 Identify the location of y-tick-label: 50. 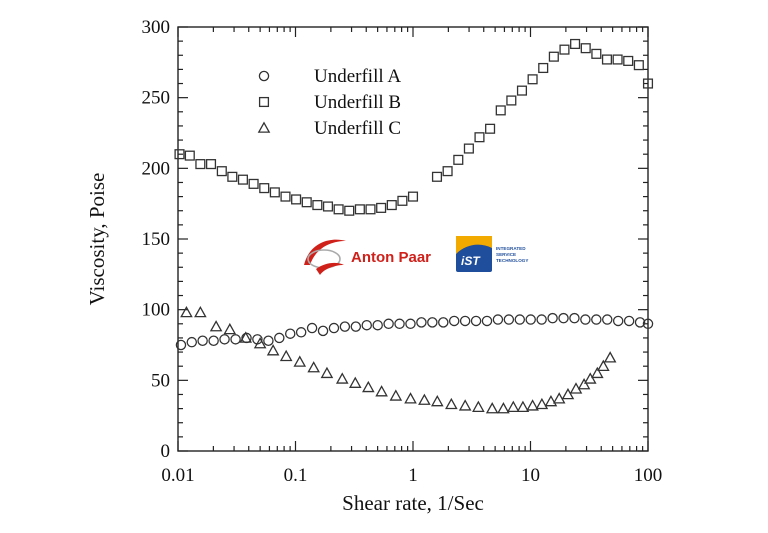
(160, 380).